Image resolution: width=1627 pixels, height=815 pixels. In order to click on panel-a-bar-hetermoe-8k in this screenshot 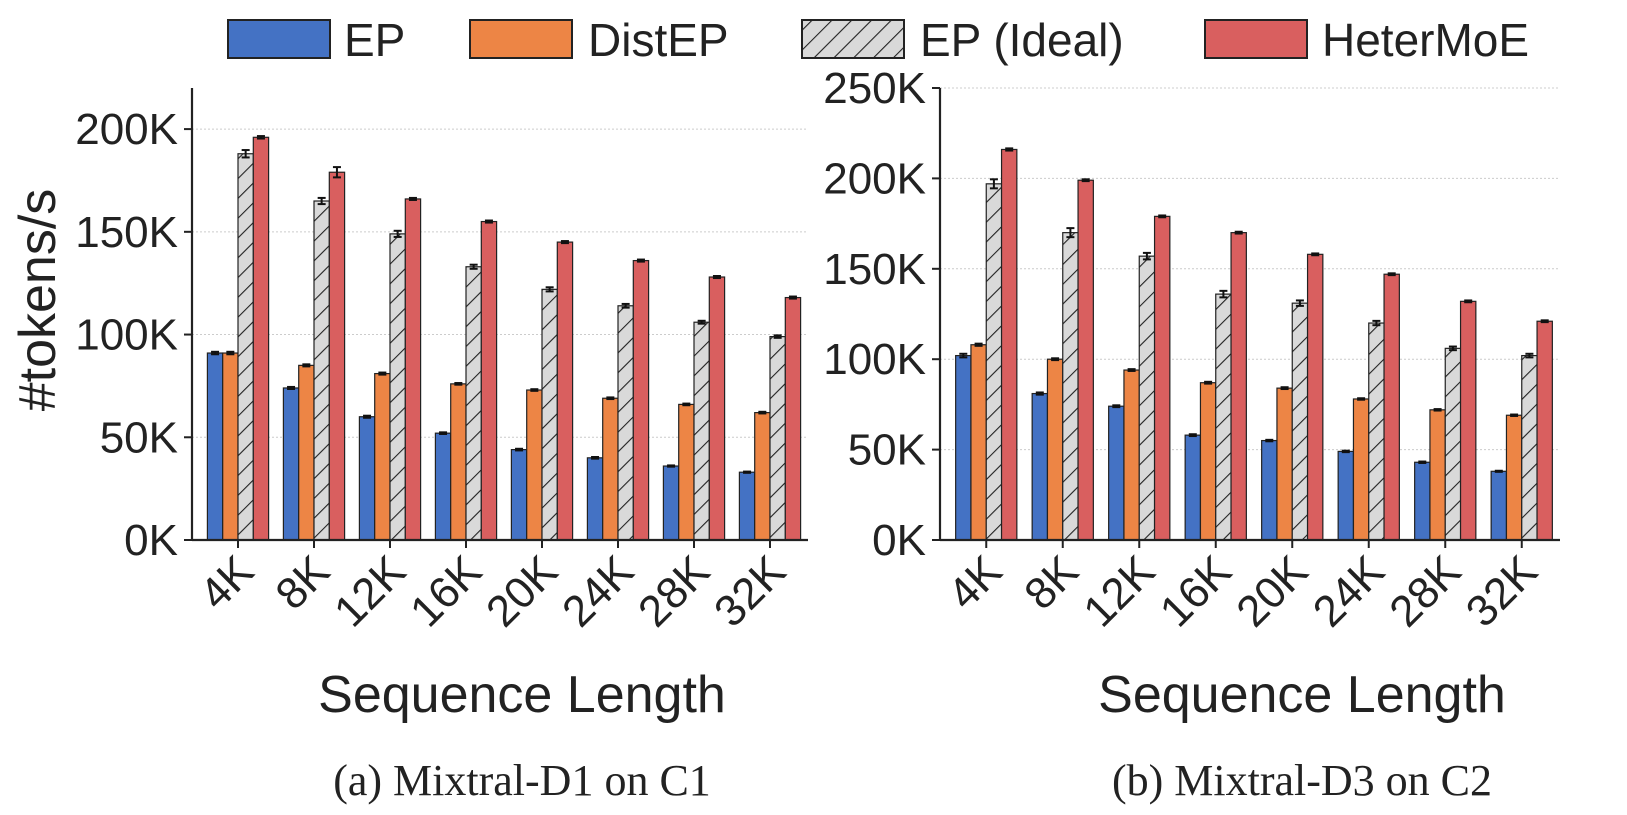, I will do `click(337, 356)`.